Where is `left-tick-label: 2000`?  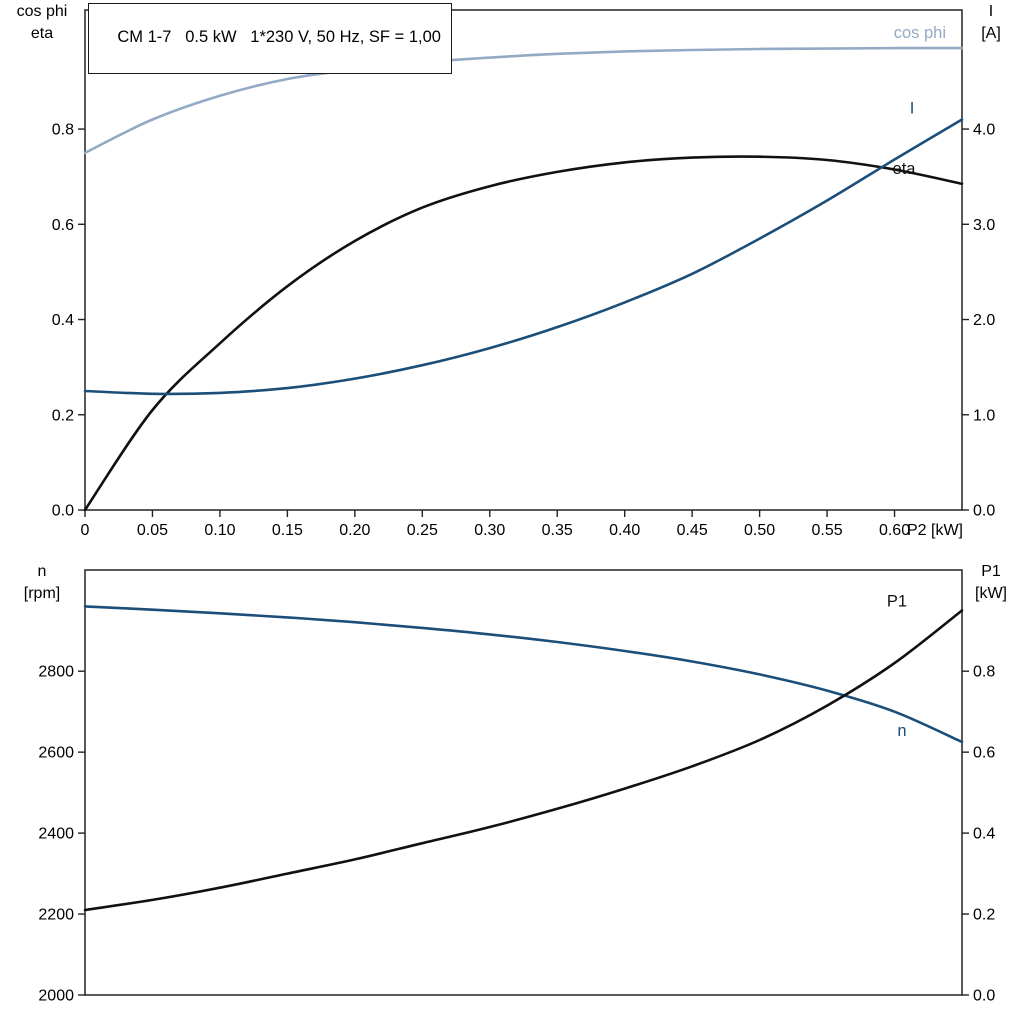 left-tick-label: 2000 is located at coordinates (56, 996).